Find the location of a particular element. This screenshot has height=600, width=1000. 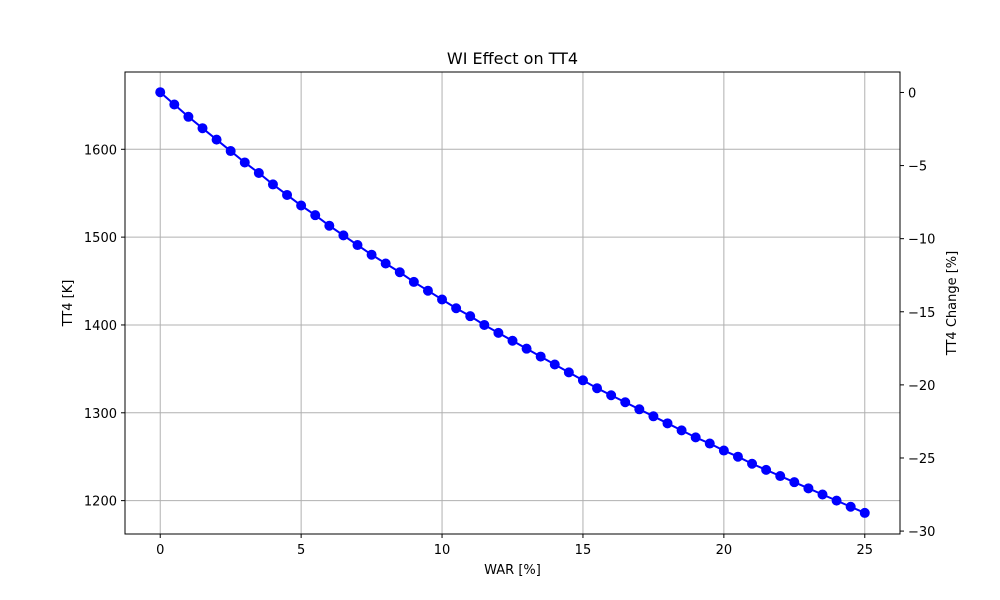

x-tick-label: 25 is located at coordinates (864, 550).